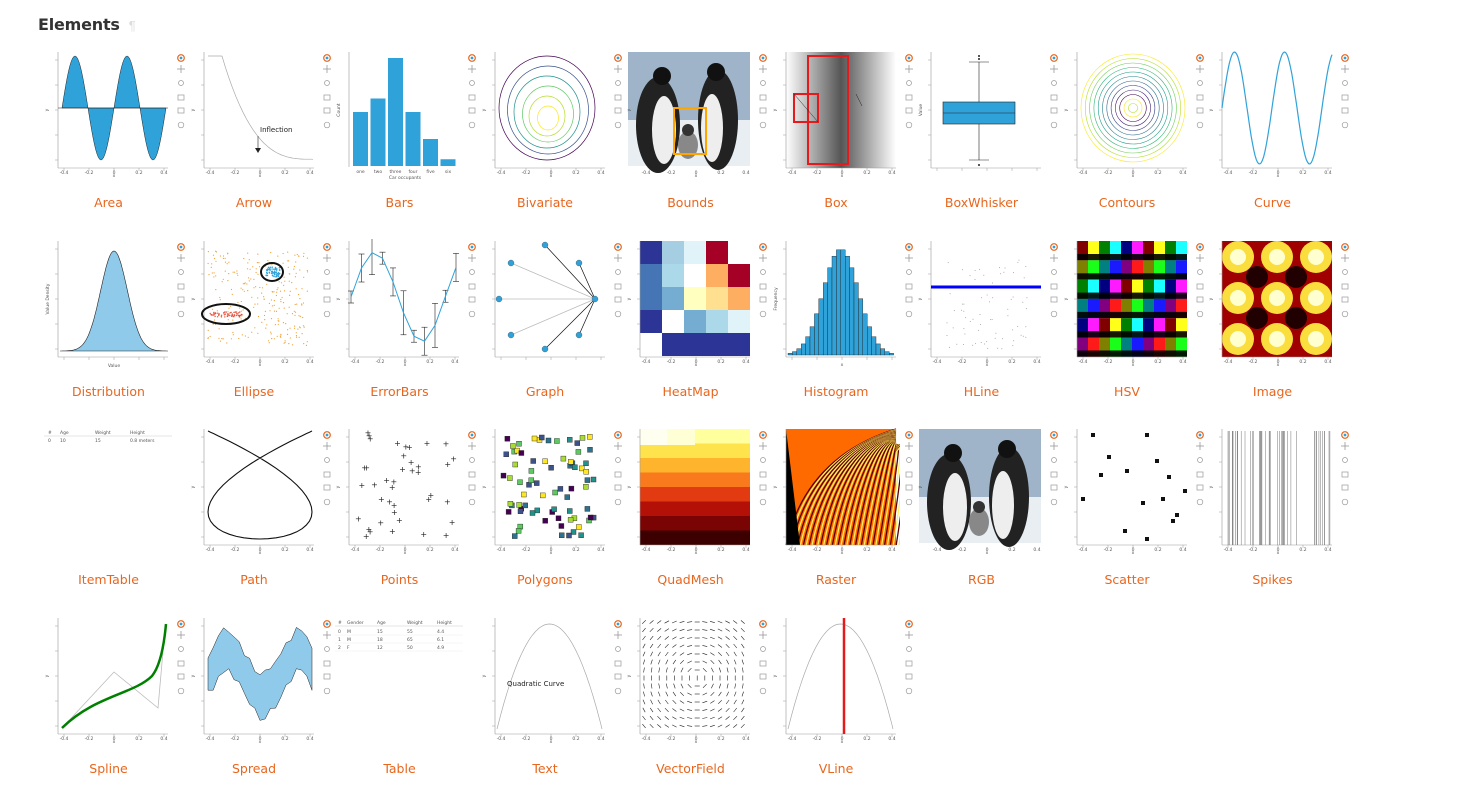  I want to click on plot-thumbnail-contours: x y -0.4 -0.2 0 0.2 0.4, so click(1126, 115).